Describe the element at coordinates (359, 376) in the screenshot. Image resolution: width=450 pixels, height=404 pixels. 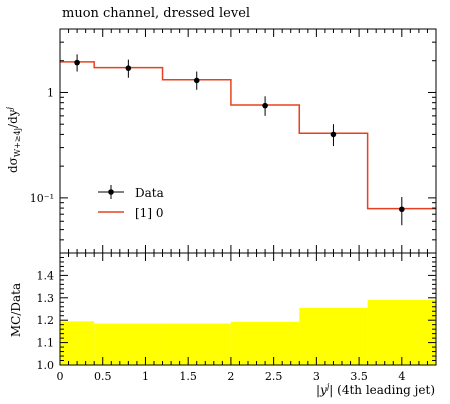
I see `ratio-xtick-label-7: 3.5` at that location.